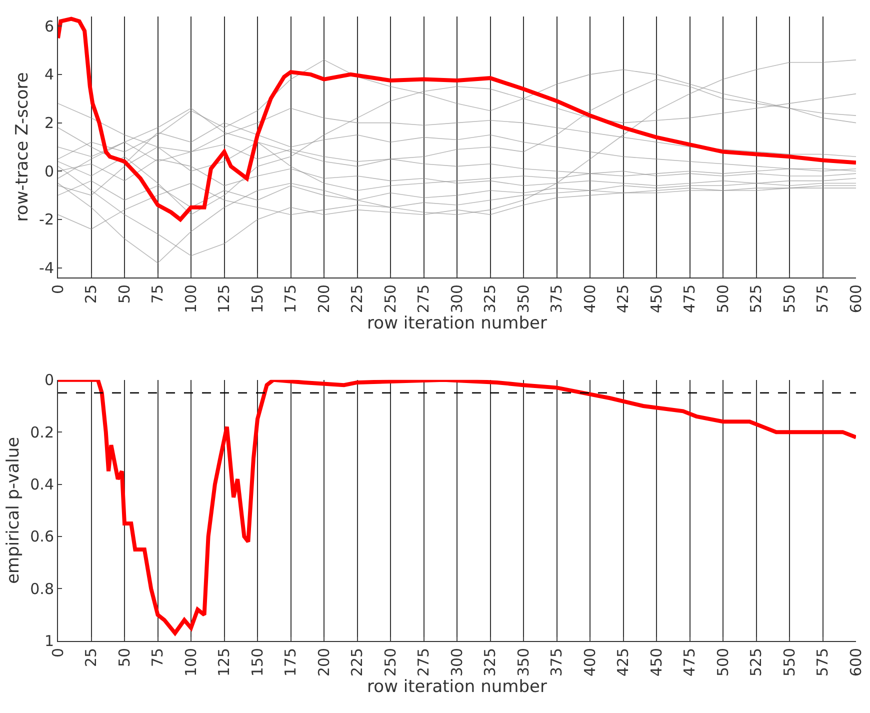  I want to click on y-tick-label: 0.4, so click(42, 485).